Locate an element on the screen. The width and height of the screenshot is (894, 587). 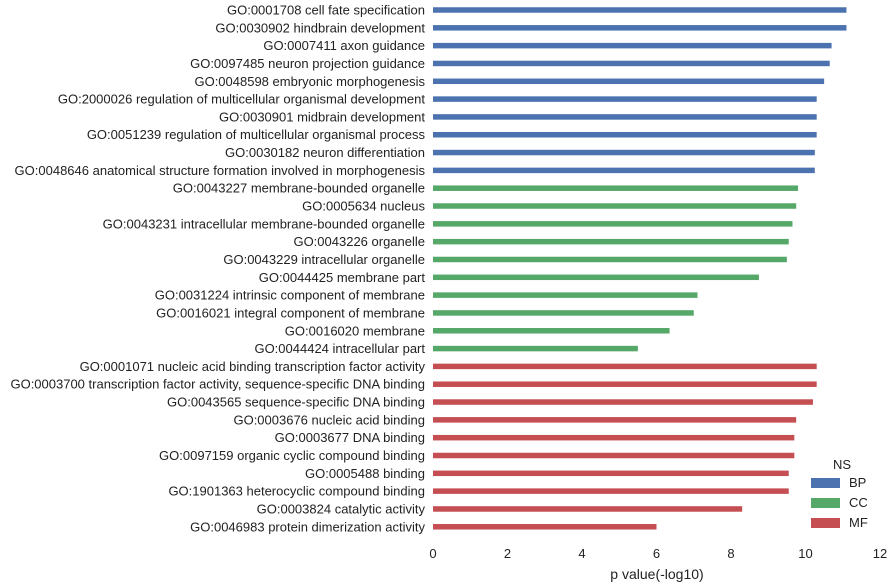
category-label: GO:0001708 cell fate specification is located at coordinates (326, 10).